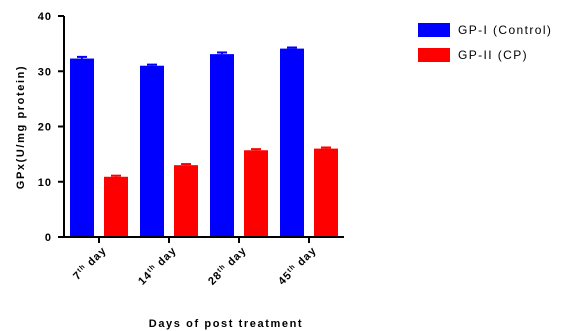 Image resolution: width=571 pixels, height=331 pixels. Describe the element at coordinates (226, 324) in the screenshot. I see `x-axis-title: Days of post treatment` at that location.